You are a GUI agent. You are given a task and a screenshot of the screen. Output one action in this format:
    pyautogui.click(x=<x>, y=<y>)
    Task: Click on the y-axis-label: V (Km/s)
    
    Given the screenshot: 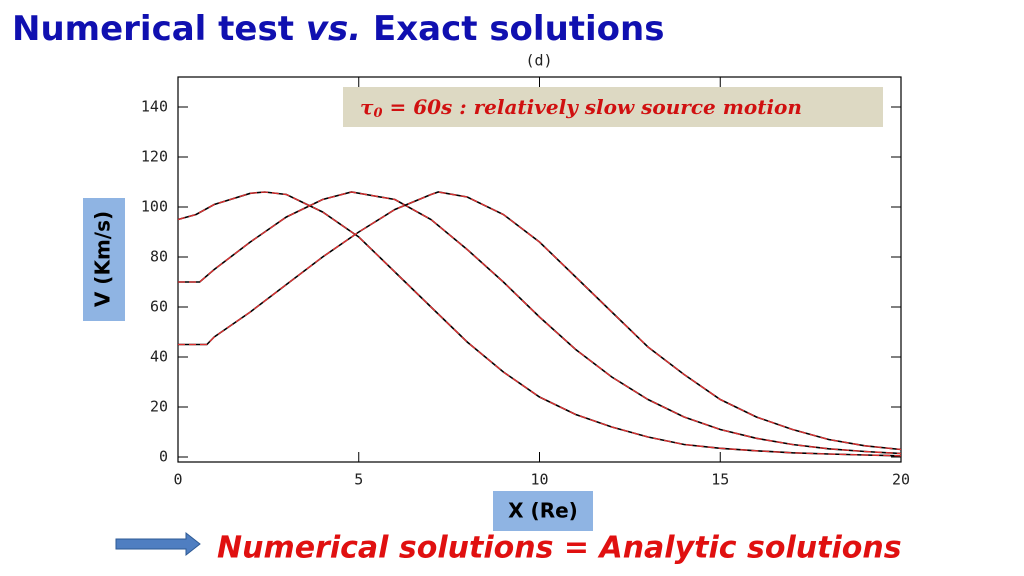 What is the action you would take?
    pyautogui.click(x=103, y=259)
    